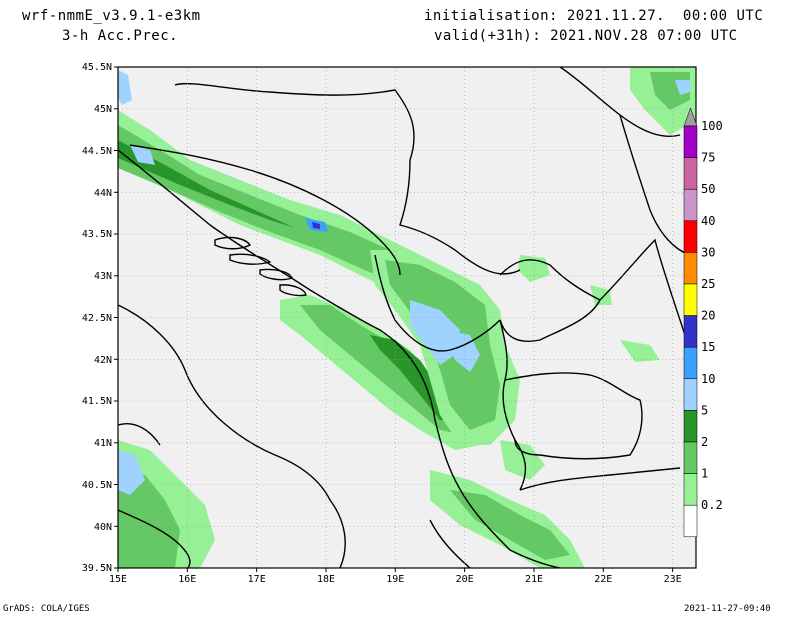 This screenshot has width=800, height=618. Describe the element at coordinates (460, 217) in the screenshot. I see `border-serbia` at that location.